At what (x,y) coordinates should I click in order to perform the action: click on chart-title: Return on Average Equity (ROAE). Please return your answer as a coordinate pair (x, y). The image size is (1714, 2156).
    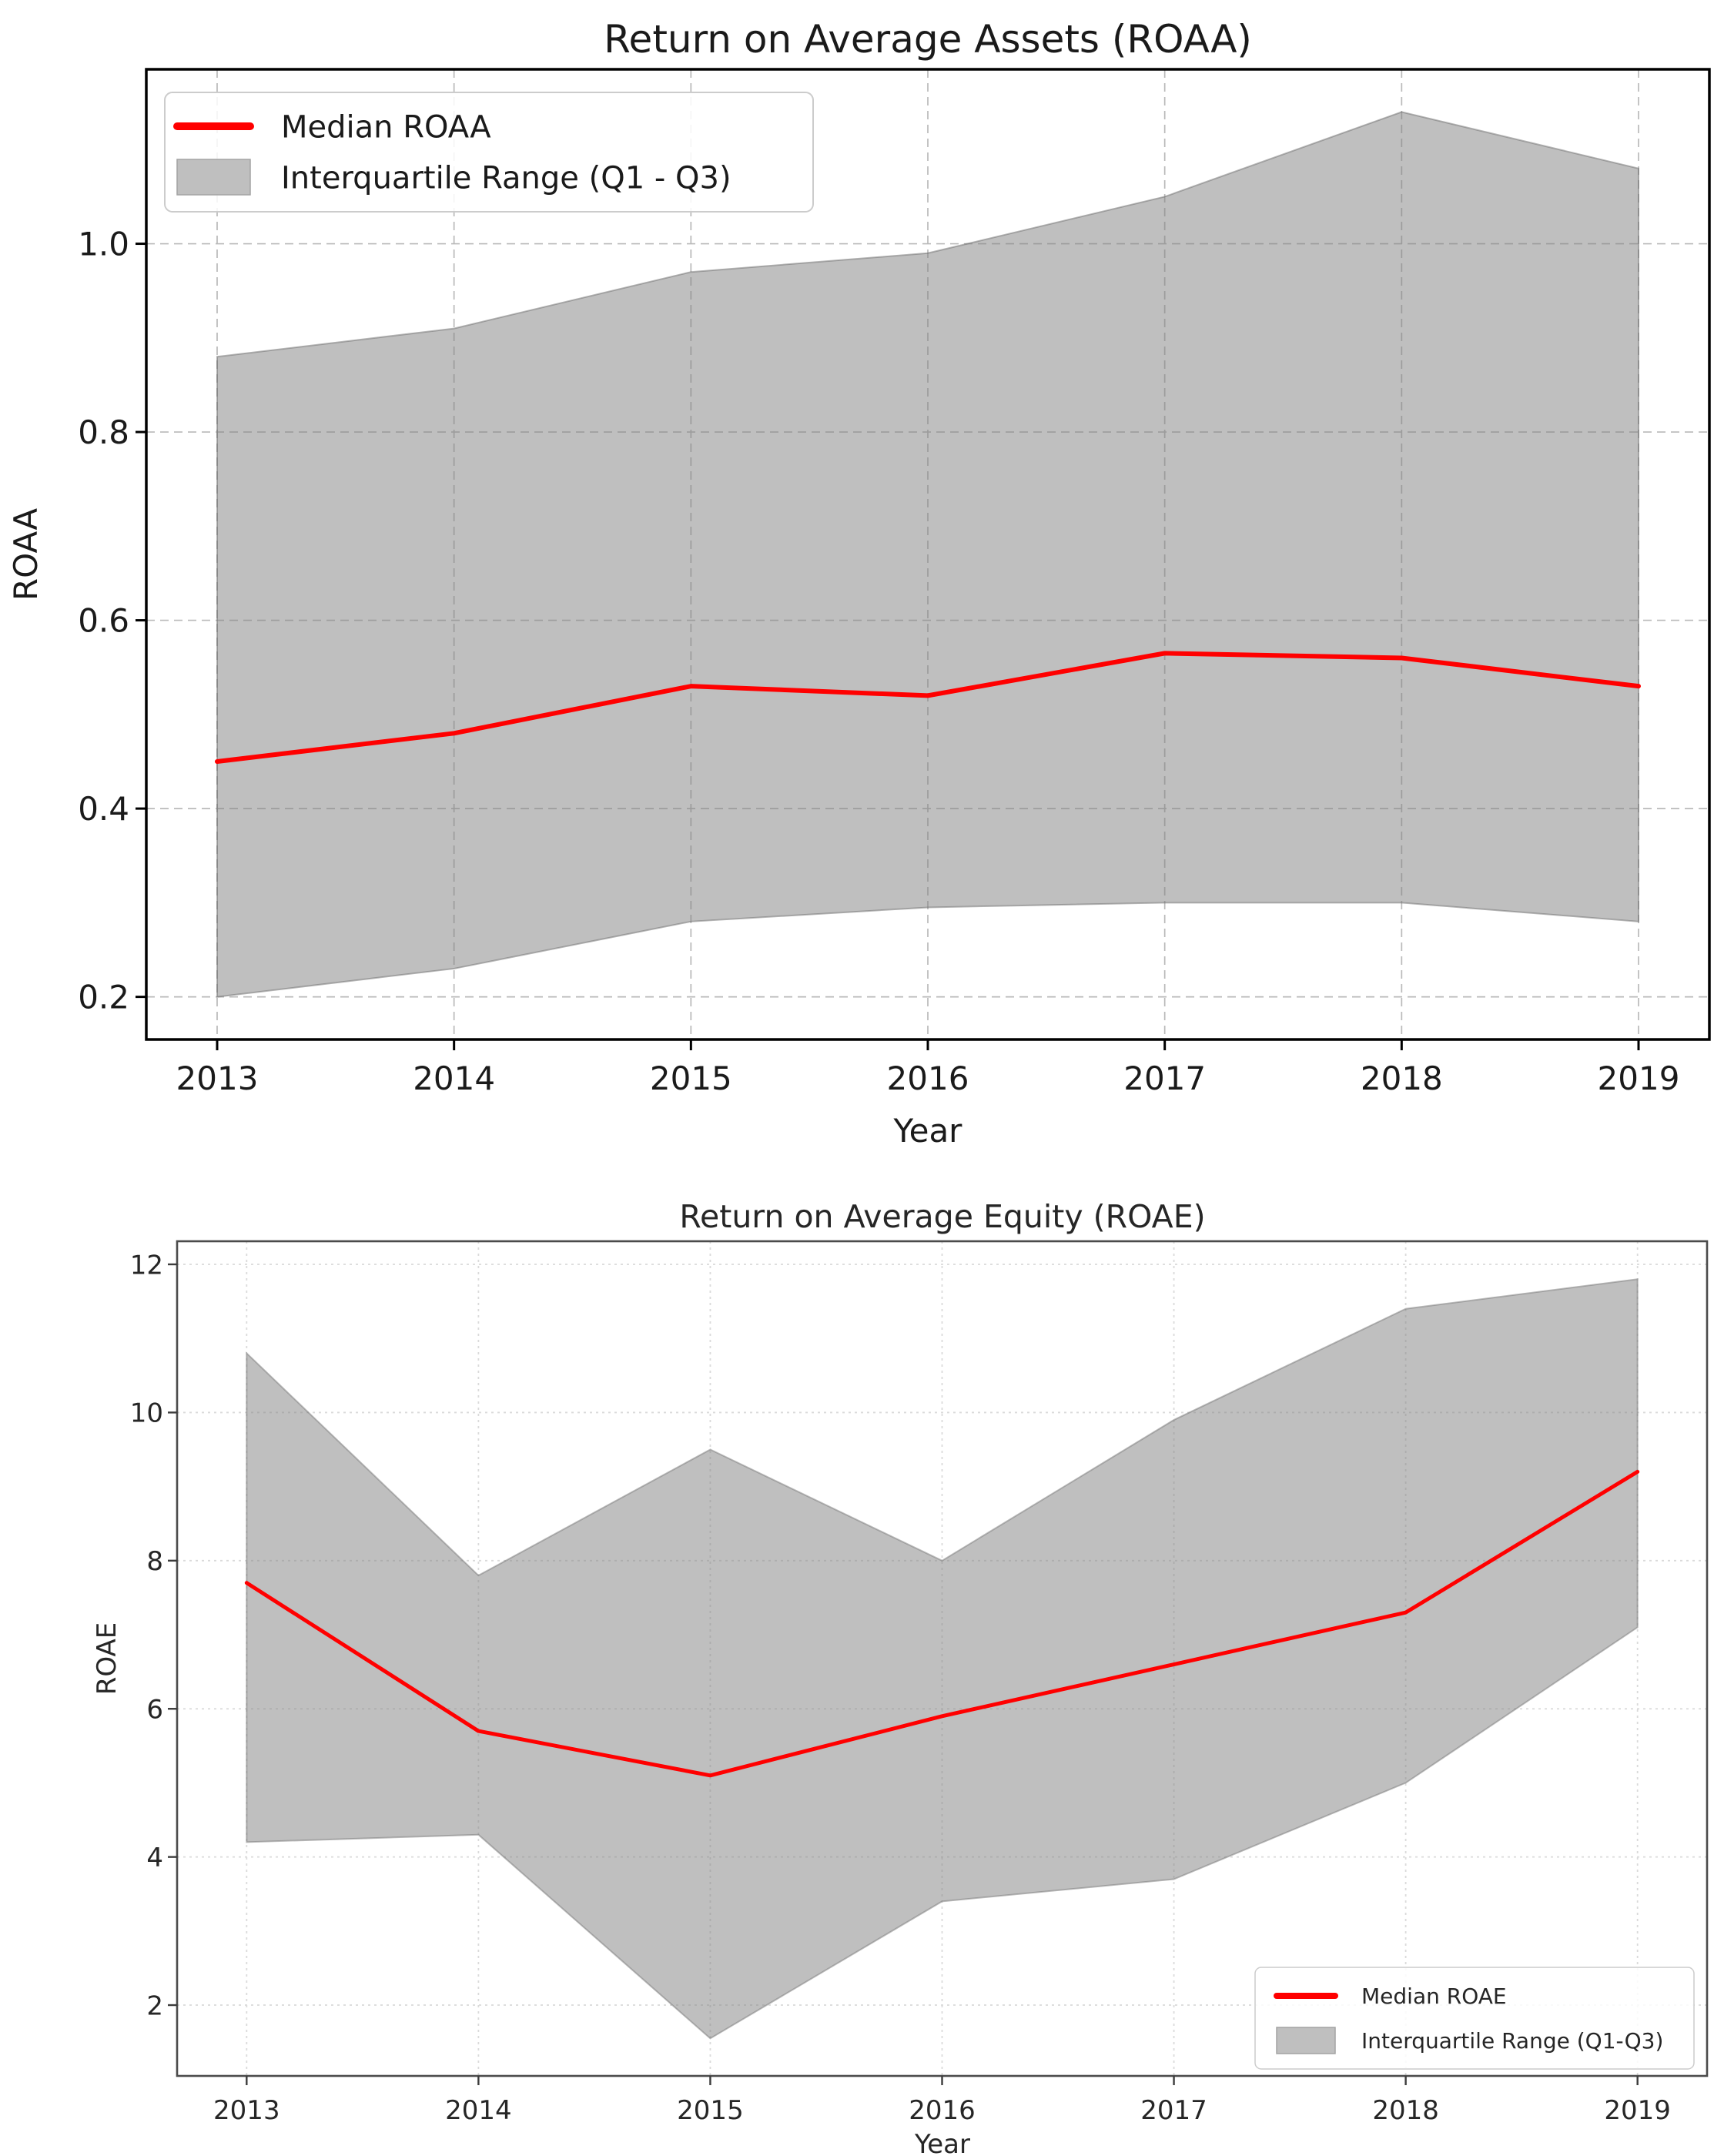
    Looking at the image, I should click on (942, 1216).